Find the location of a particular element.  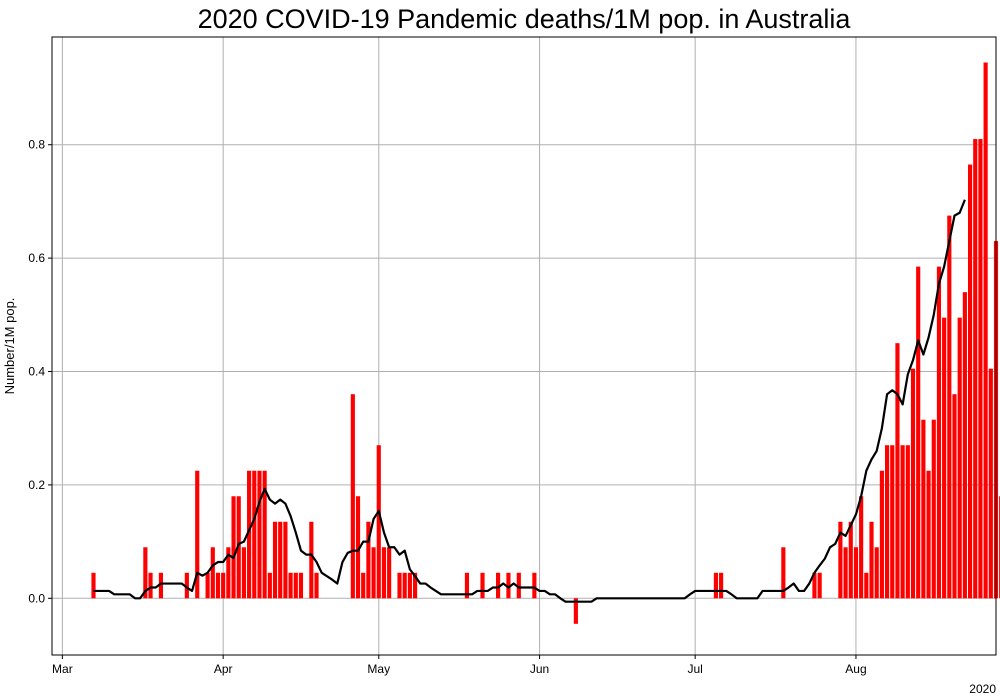

x-tick-label: Apr is located at coordinates (223, 669).